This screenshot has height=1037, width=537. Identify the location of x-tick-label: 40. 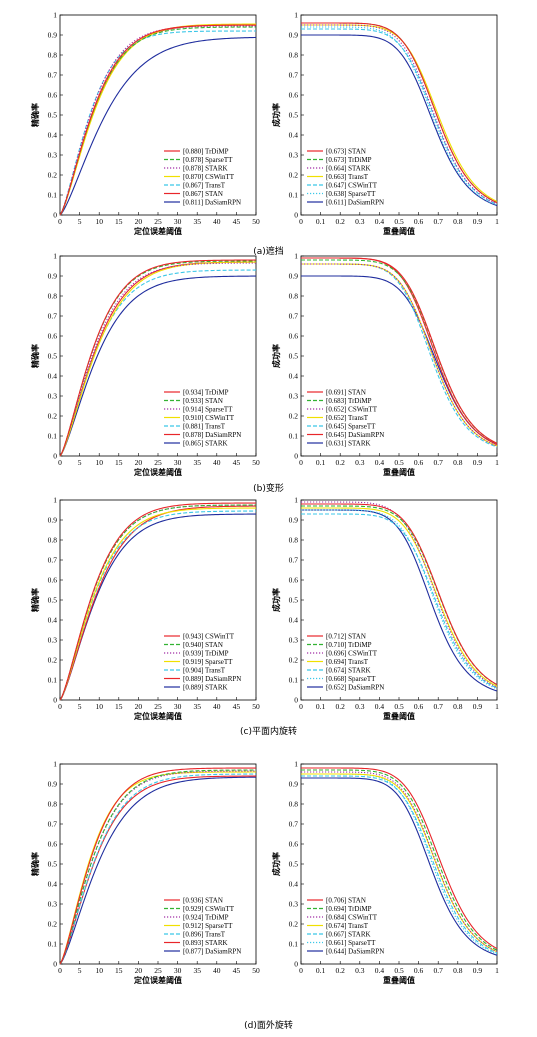
(217, 706).